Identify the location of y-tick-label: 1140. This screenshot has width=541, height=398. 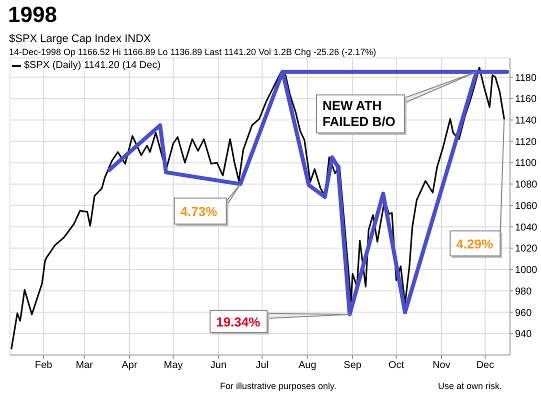
(526, 121).